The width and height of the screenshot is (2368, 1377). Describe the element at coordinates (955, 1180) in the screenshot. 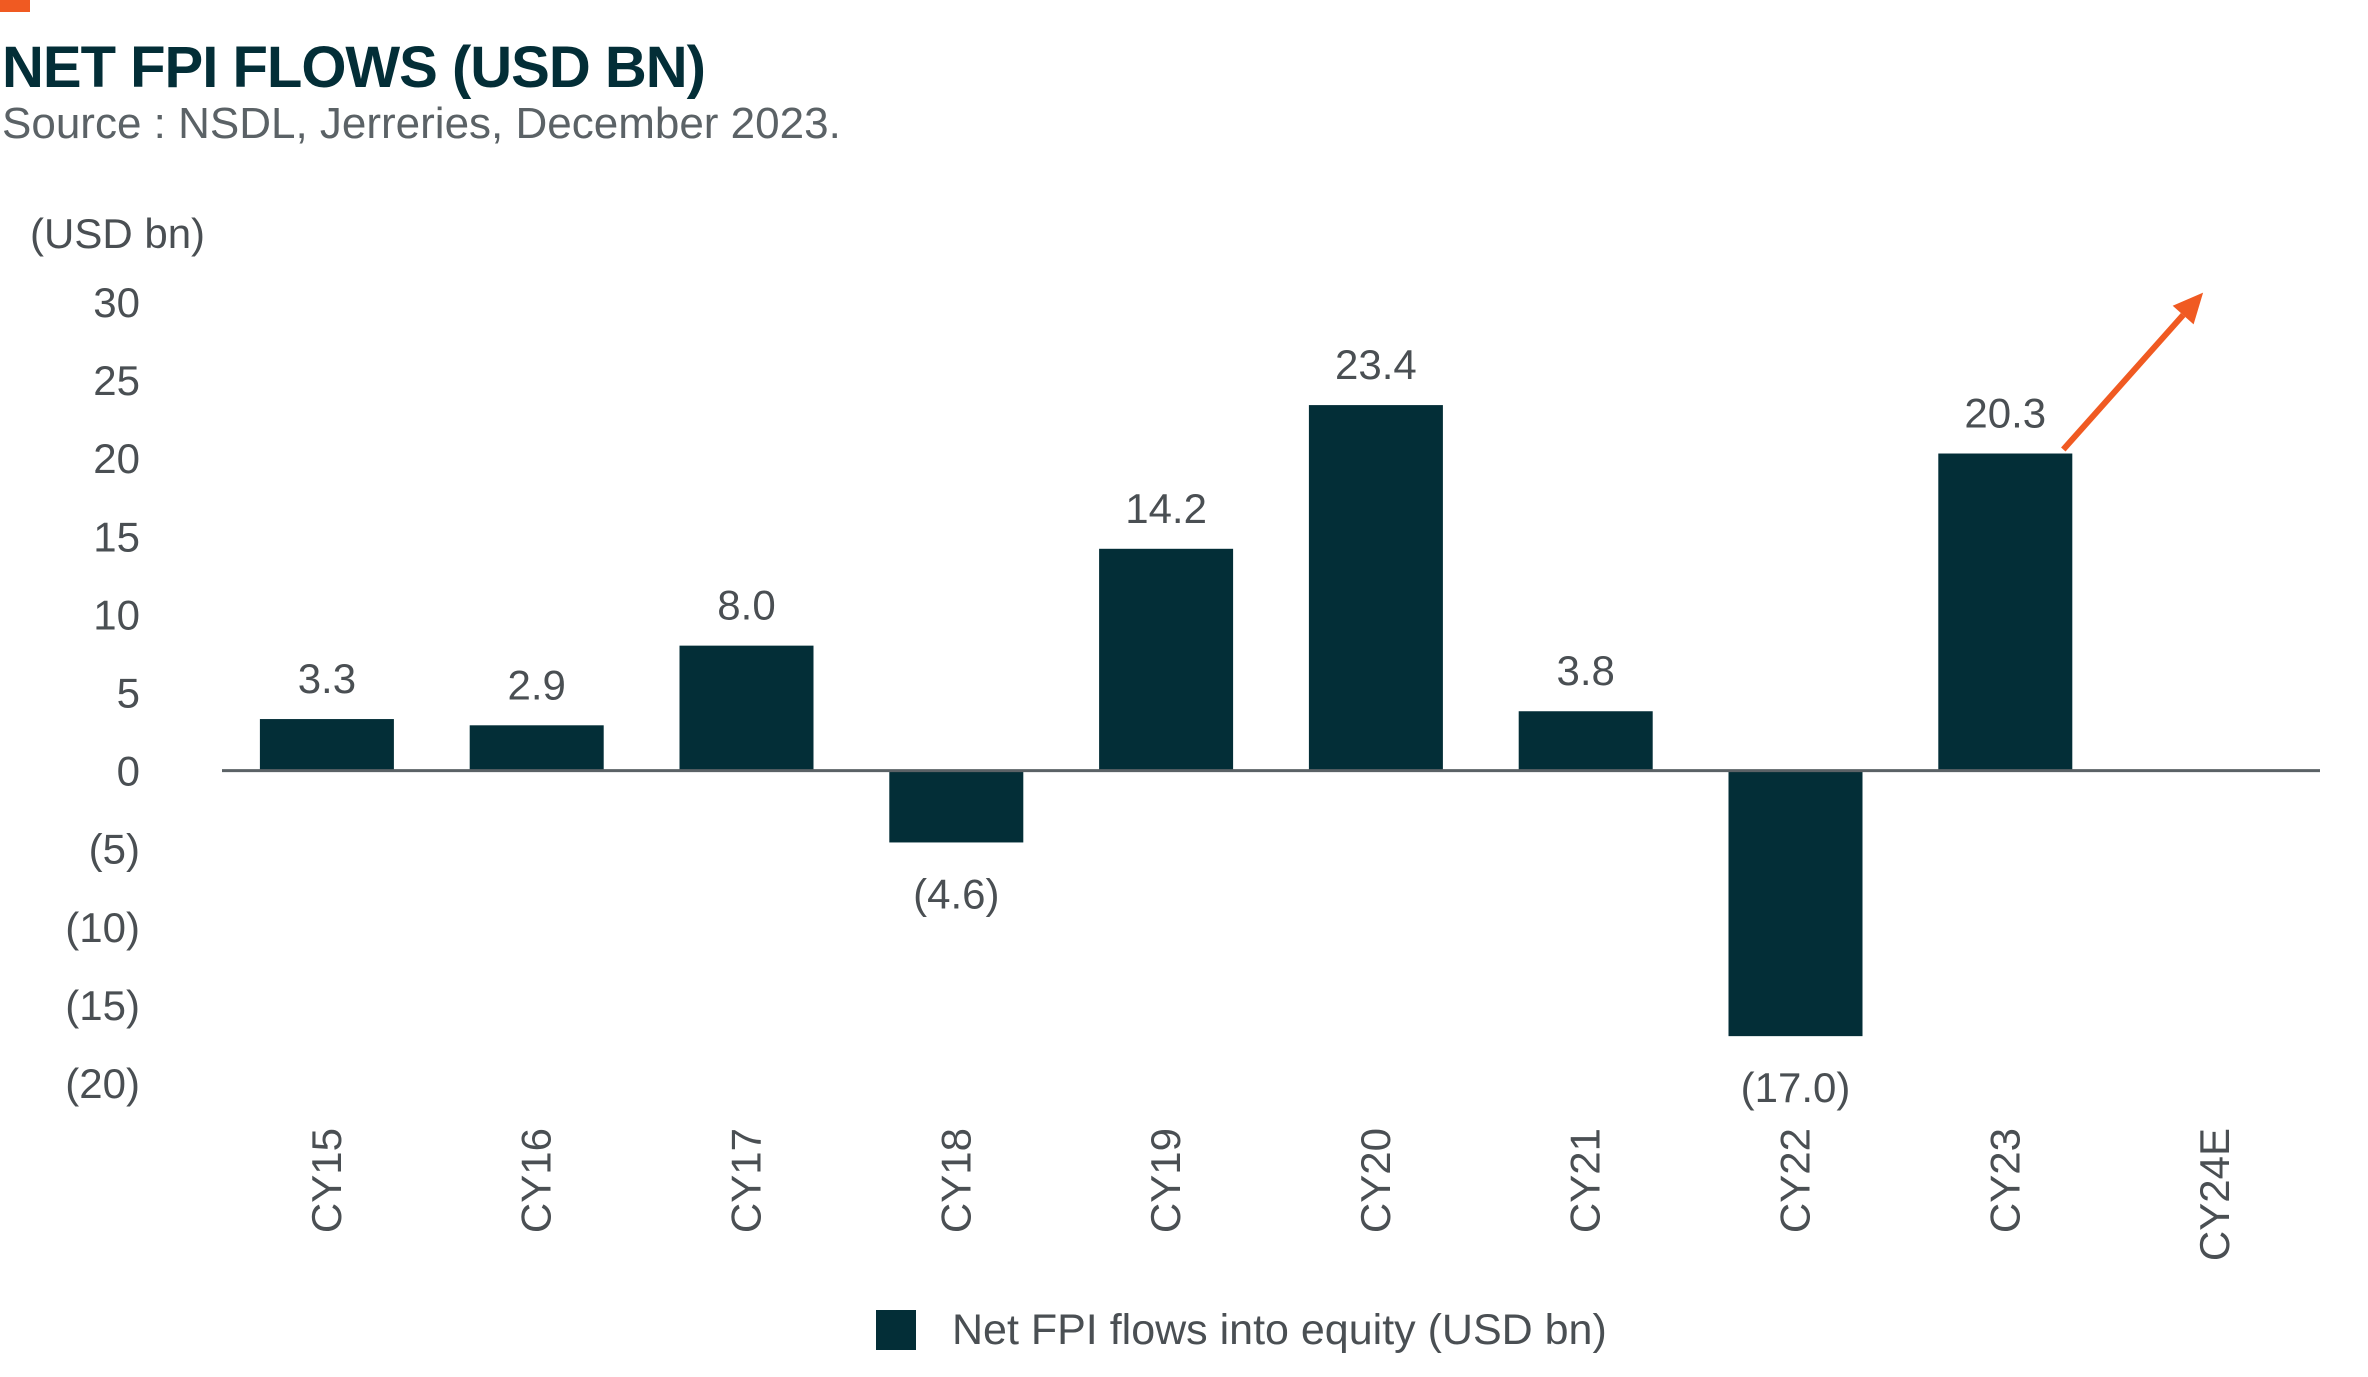

I see `x-tick-label: CY18` at that location.